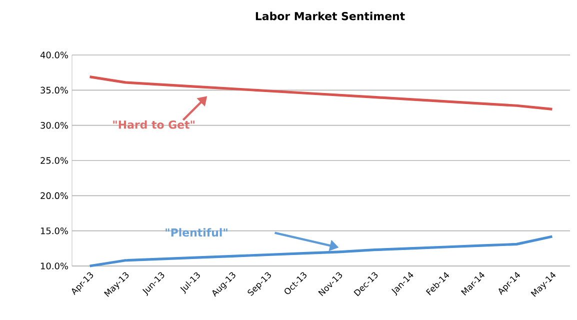 This screenshot has height=320, width=577. Describe the element at coordinates (330, 16) in the screenshot. I see `chart-title: Labor Market Sentiment` at that location.